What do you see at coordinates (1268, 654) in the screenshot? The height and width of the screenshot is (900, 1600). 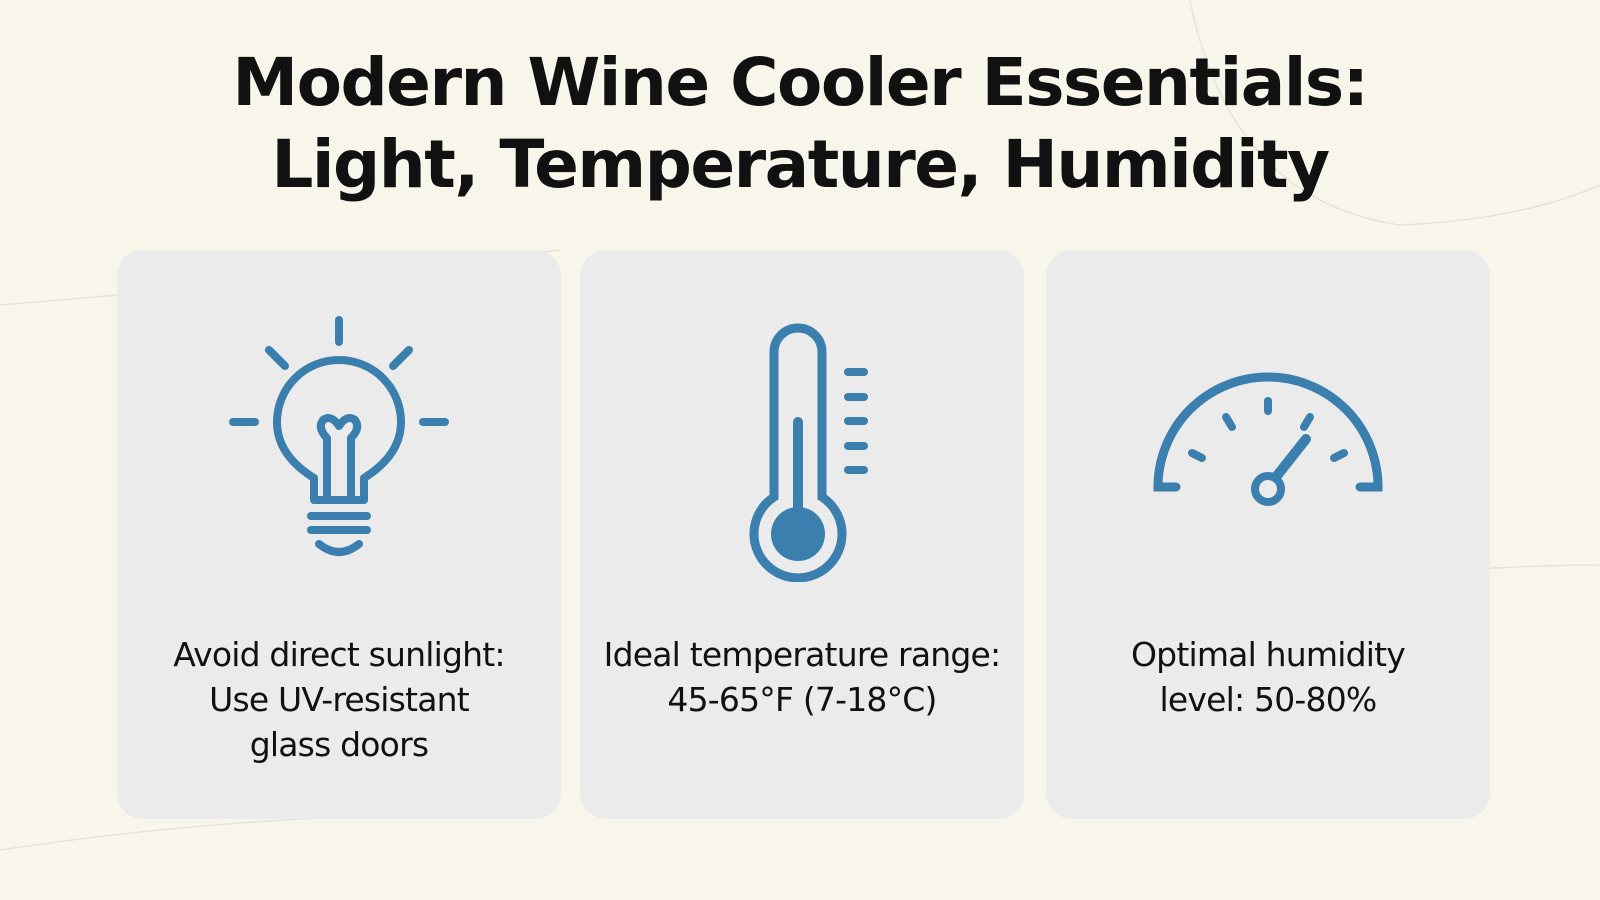 I see `caption-line: Optimal humidity` at bounding box center [1268, 654].